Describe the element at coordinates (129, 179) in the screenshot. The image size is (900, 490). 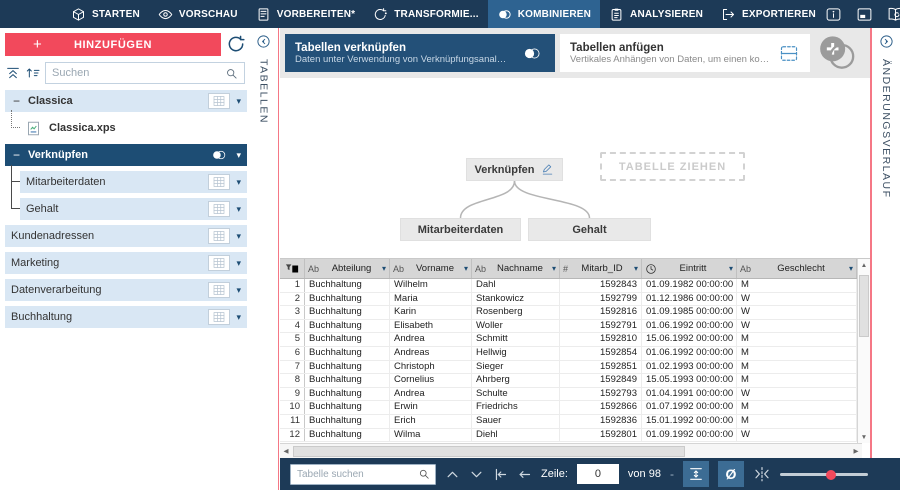
I see `tree-item-mitarbeiterdaten: Mitarbeiterdaten ▾` at that location.